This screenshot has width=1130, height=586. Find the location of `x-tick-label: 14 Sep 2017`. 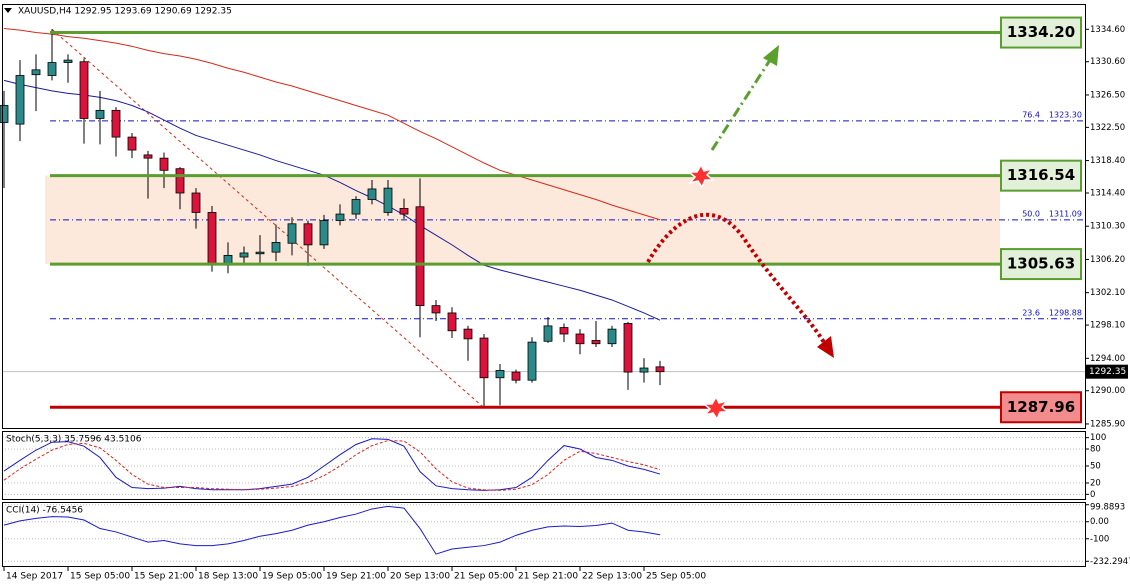

x-tick-label: 14 Sep 2017 is located at coordinates (34, 577).